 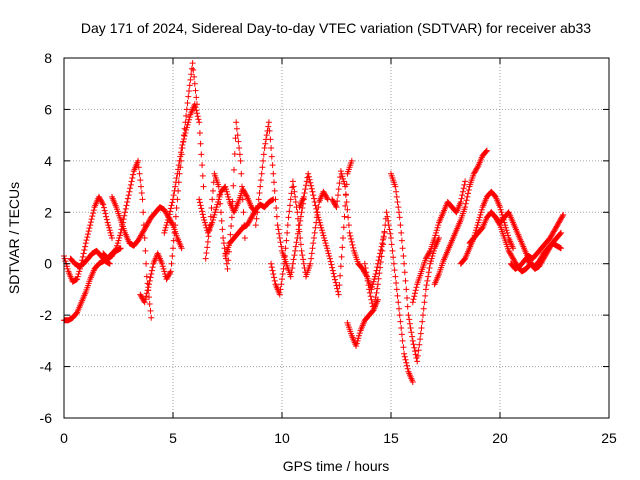 What do you see at coordinates (46, 315) in the screenshot?
I see `y-tick-label: -2` at bounding box center [46, 315].